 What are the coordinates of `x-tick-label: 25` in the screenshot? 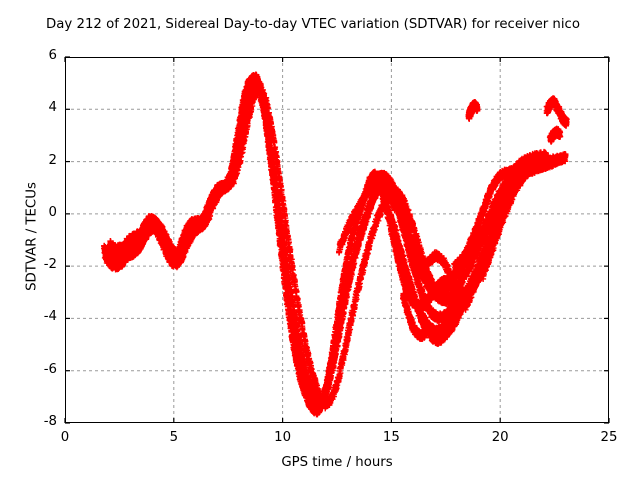 It's located at (609, 437).